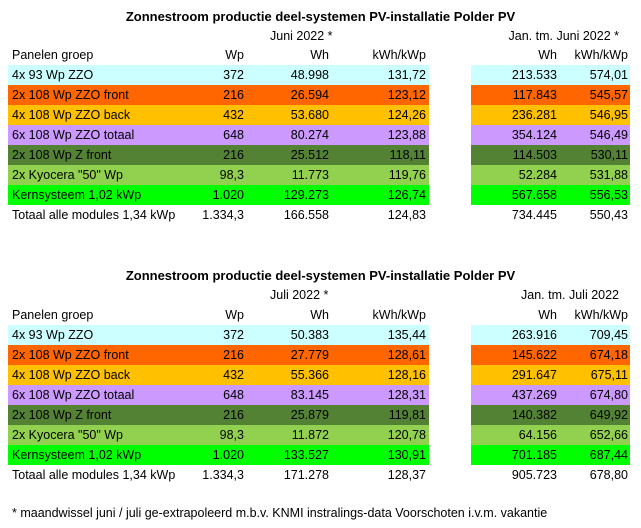  I want to click on wh-value: 26.594, so click(309, 95).